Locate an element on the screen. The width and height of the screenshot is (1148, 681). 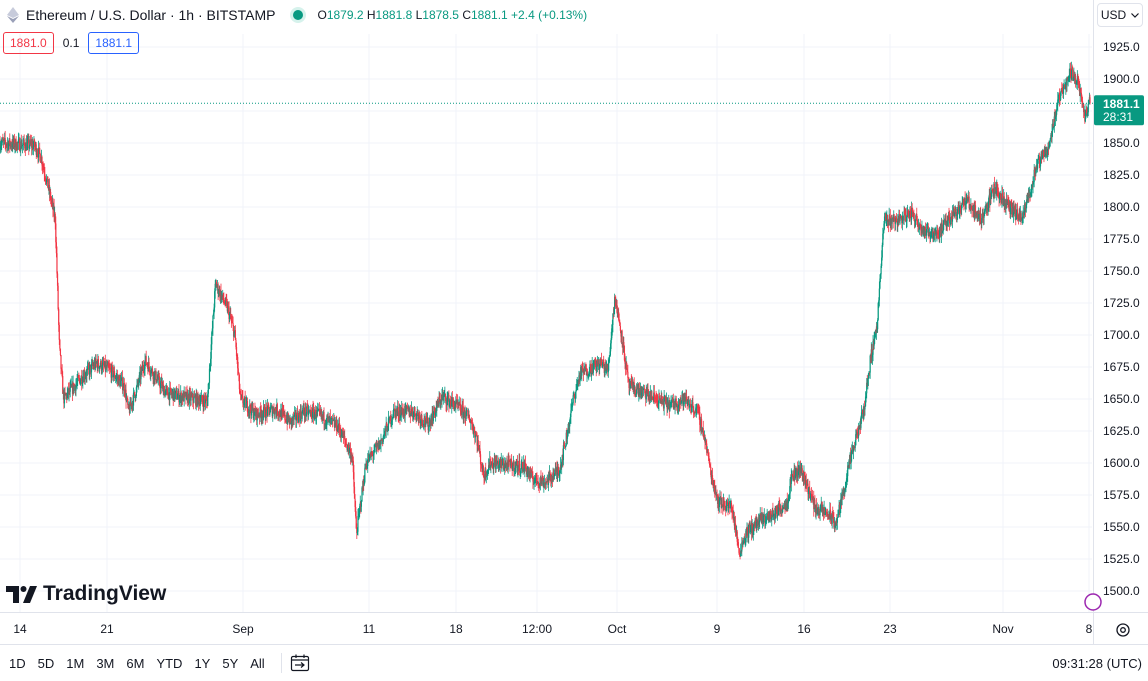
bid-ask-spread: 1881.0 0.1 1881.1 is located at coordinates (71, 43).